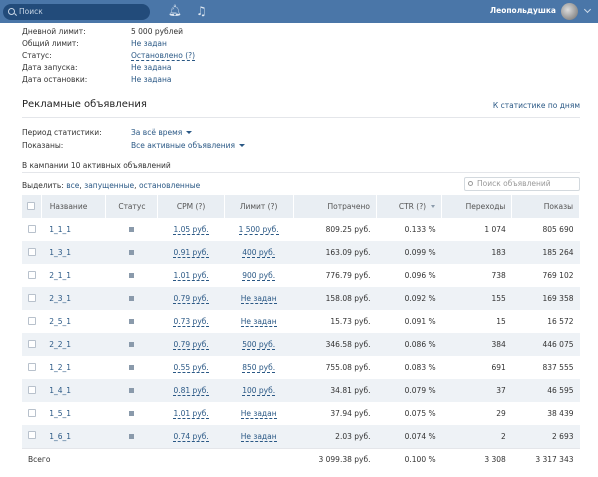 This screenshot has width=598, height=477. What do you see at coordinates (191, 206) in the screenshot?
I see `header-cpm: CPM (?)` at bounding box center [191, 206].